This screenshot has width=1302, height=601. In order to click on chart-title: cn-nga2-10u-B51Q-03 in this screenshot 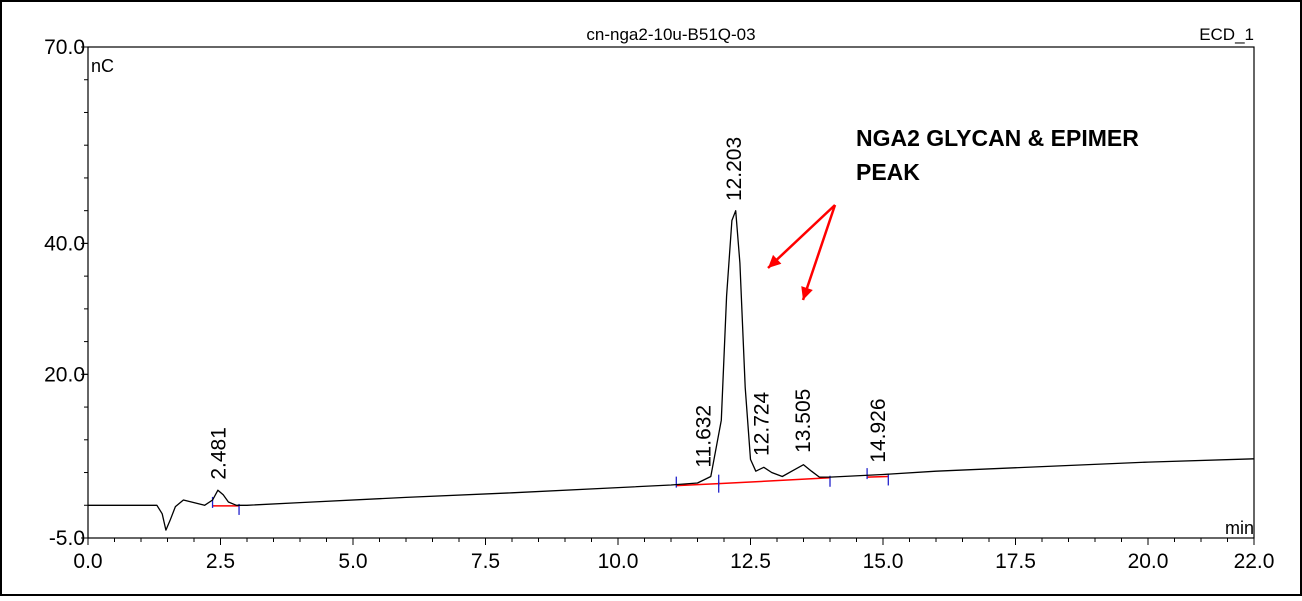, I will do `click(670, 34)`.